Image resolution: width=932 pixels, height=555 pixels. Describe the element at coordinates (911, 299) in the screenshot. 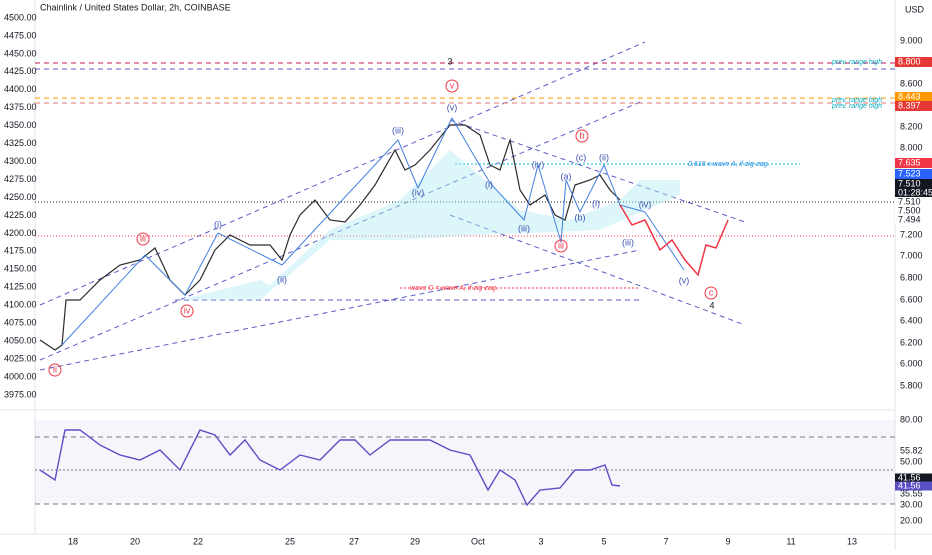

I see `right-tick-label: 6.600` at that location.